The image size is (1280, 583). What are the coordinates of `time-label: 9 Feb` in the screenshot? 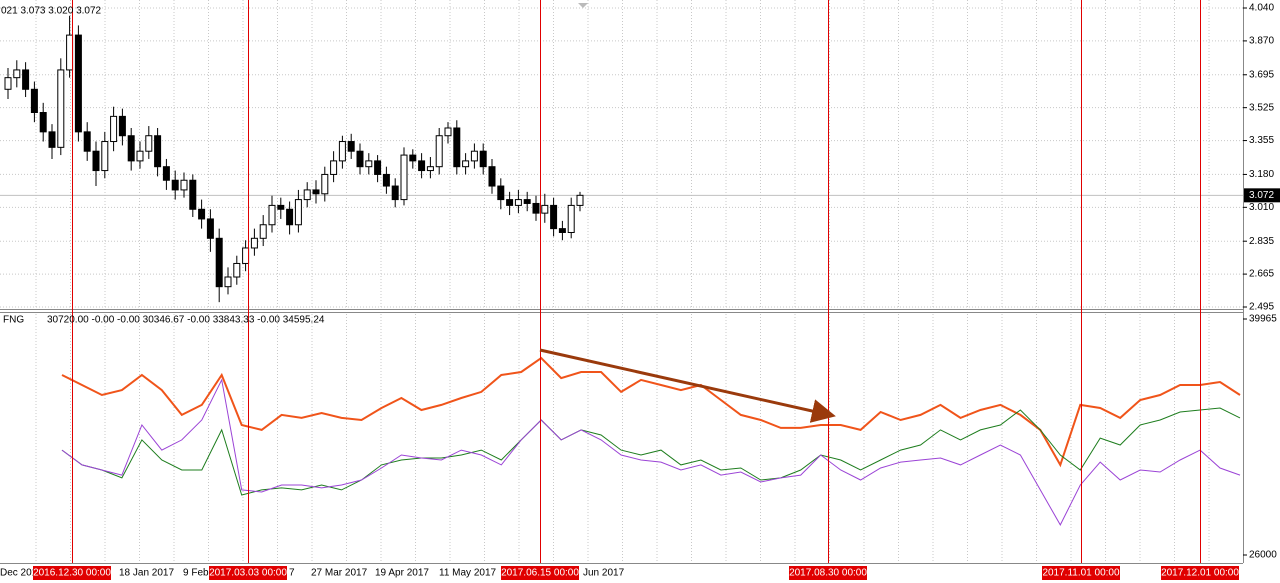 It's located at (196, 573).